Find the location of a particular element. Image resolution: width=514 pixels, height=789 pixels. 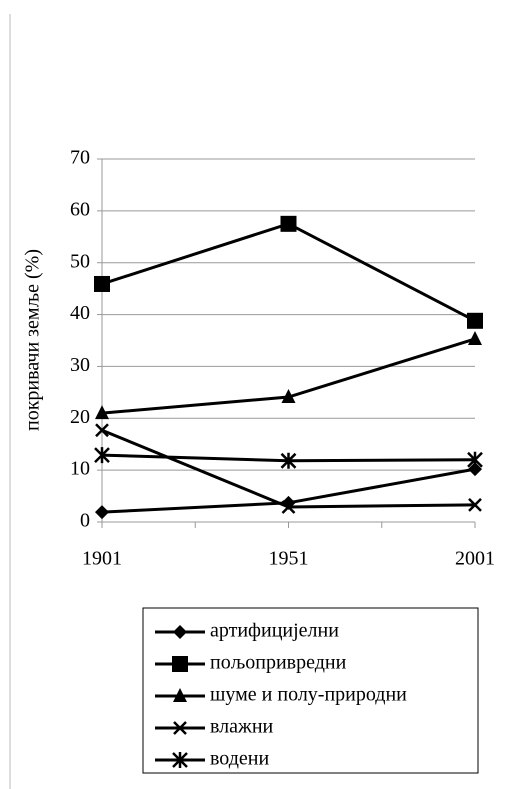

y-tick-label: 0 is located at coordinates (85, 521).